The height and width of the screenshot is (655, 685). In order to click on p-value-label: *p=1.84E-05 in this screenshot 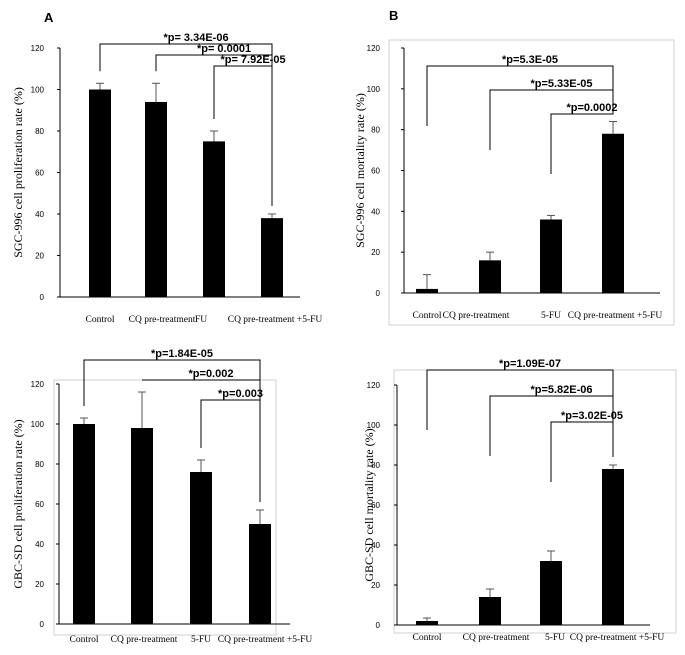, I will do `click(182, 354)`.